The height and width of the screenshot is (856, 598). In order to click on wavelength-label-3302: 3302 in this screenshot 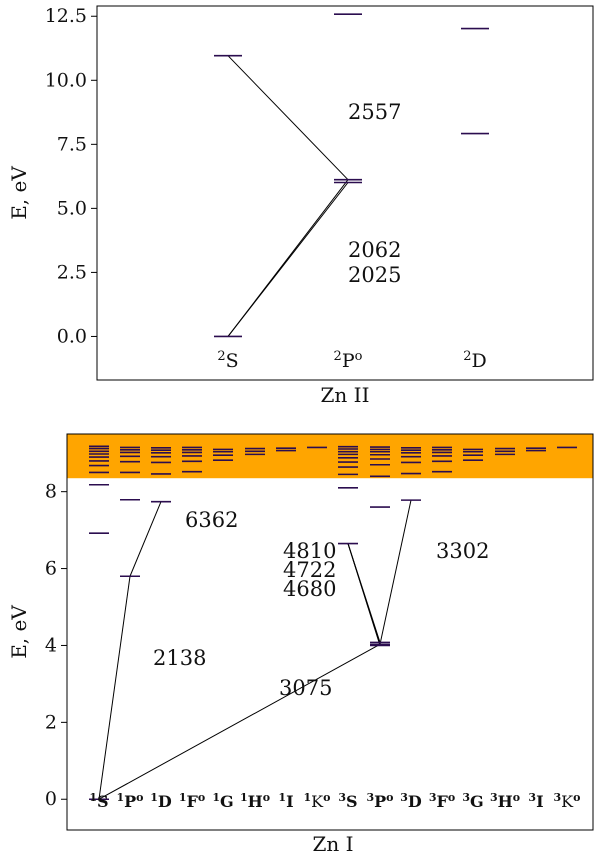, I will do `click(462, 551)`.